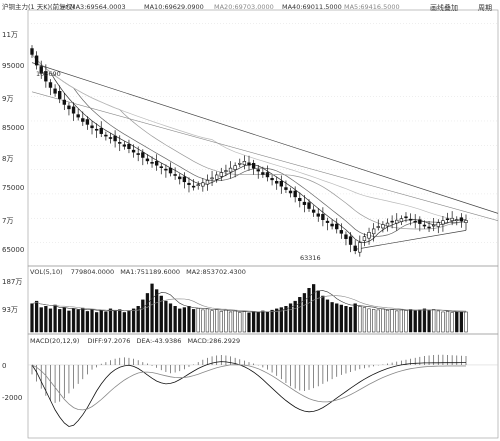 The image size is (500, 441). What do you see at coordinates (485, 8) in the screenshot?
I see `period-button: 周期` at bounding box center [485, 8].